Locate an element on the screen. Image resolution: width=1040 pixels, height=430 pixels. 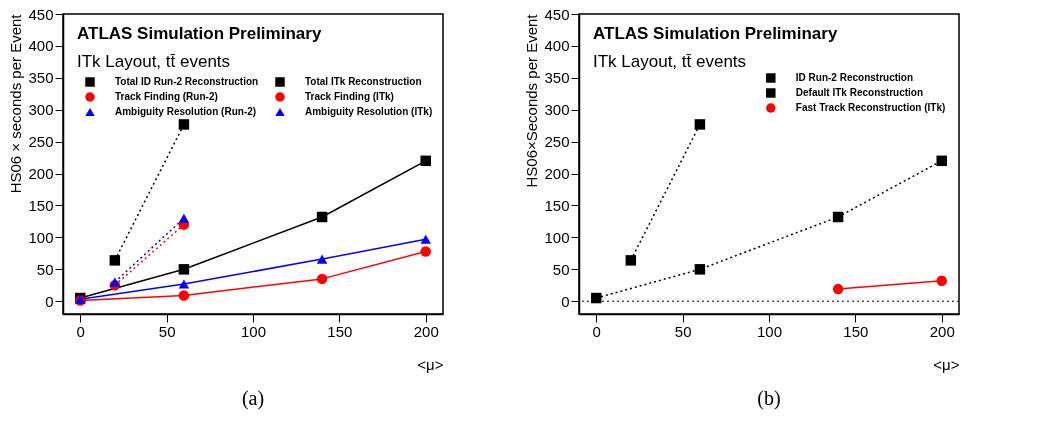
y-axis-title: HS06 × seconds per Event is located at coordinates (16, 103).